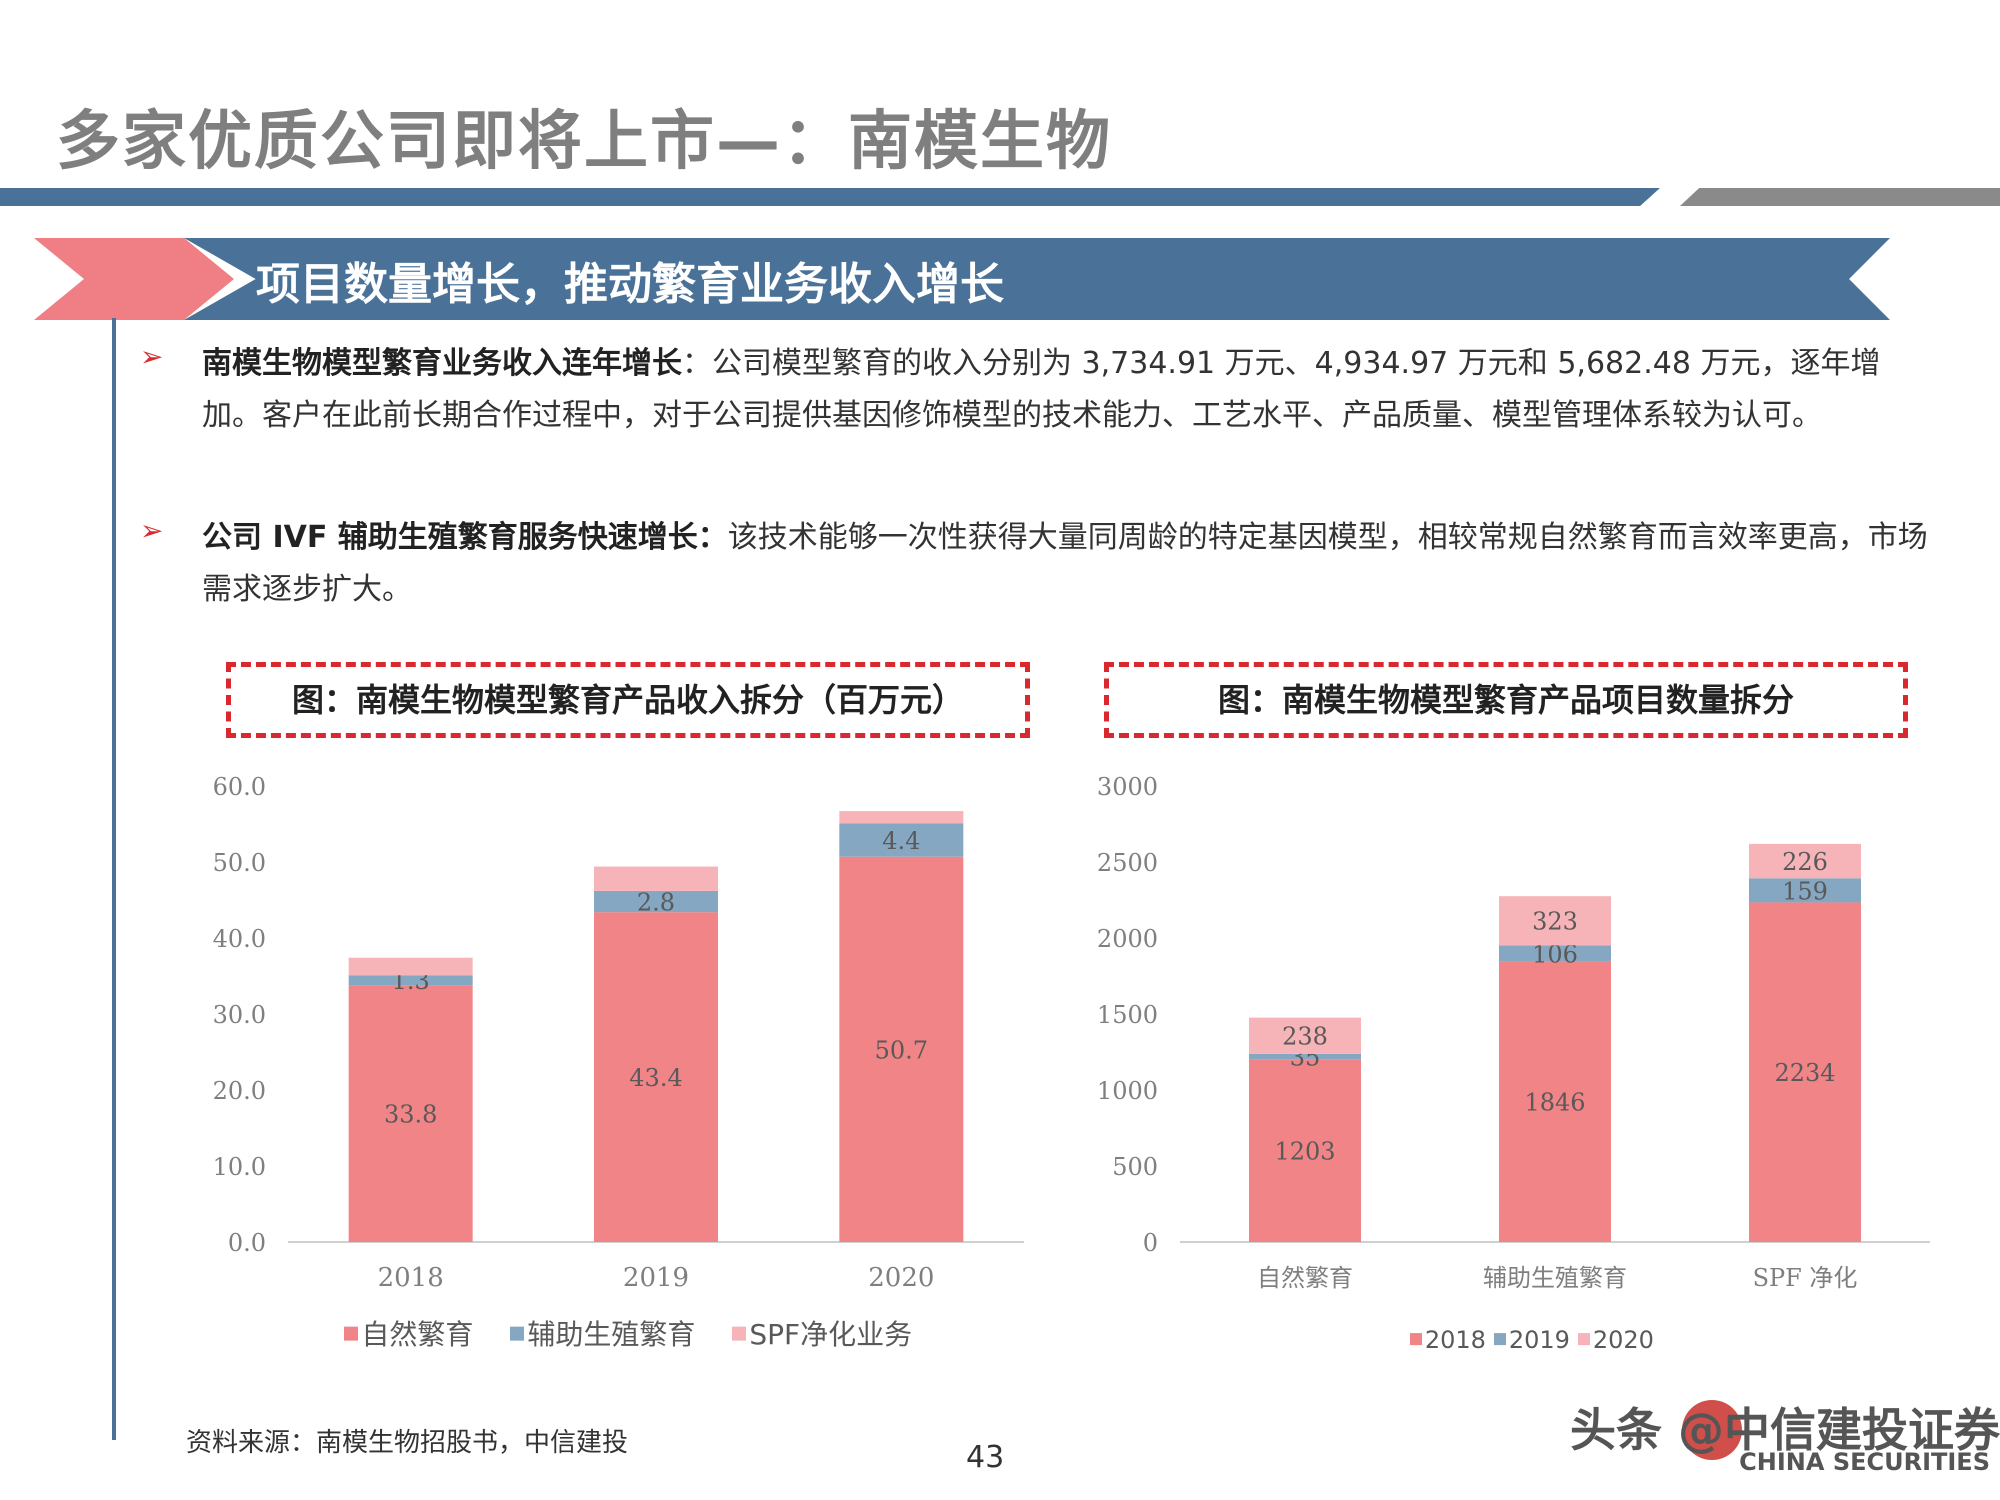 The width and height of the screenshot is (2000, 1500). What do you see at coordinates (1037, 279) in the screenshot?
I see `banner-ribbon` at bounding box center [1037, 279].